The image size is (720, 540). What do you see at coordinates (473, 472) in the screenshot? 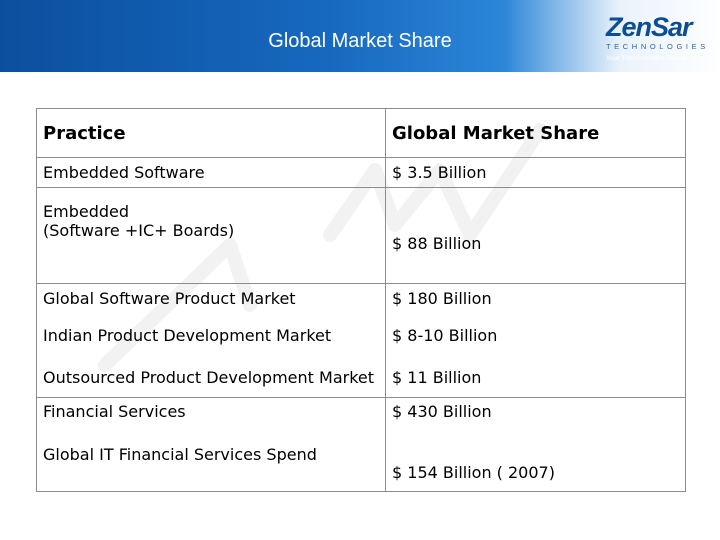
I see `share-it-financial-spend: $ 154 Billion ( 2007)` at bounding box center [473, 472].